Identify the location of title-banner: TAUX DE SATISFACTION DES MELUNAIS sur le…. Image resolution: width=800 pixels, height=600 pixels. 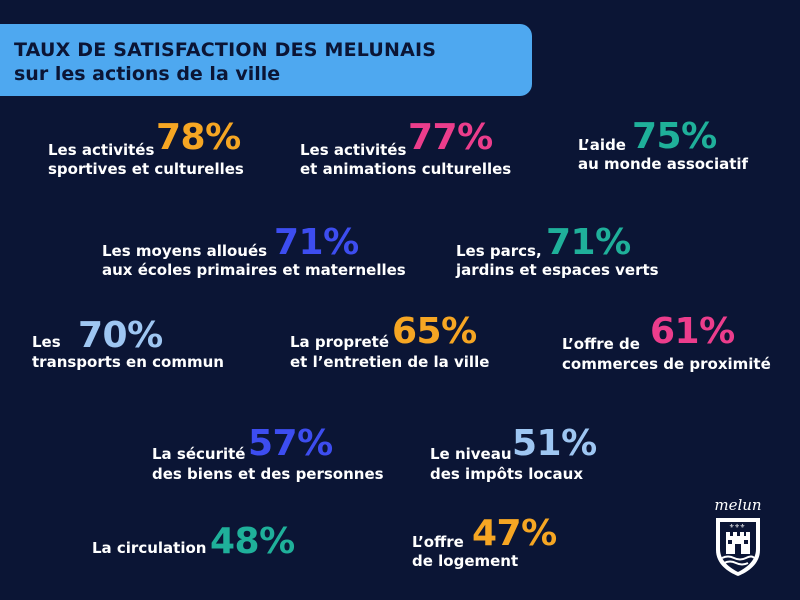
(266, 60).